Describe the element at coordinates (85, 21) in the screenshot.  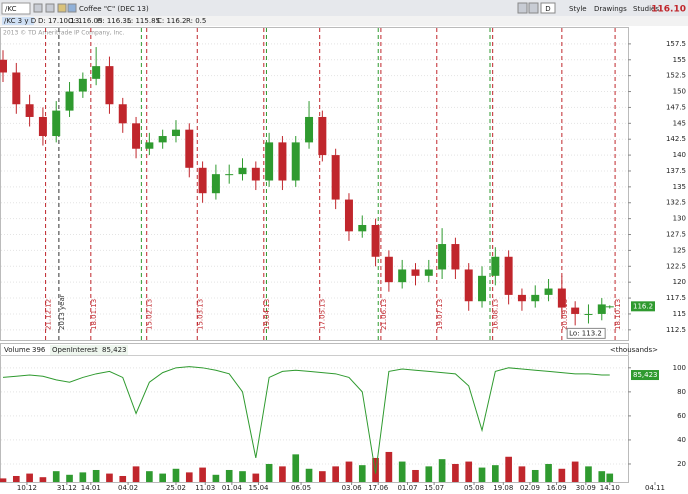
I see `info-open: O: 116.05` at that location.